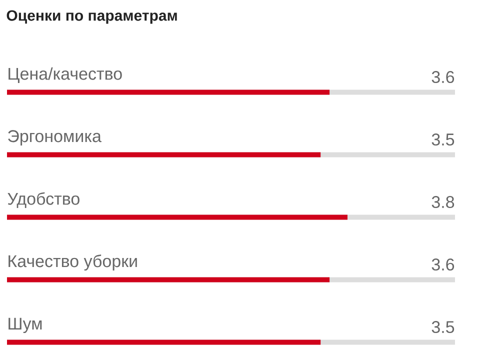  What do you see at coordinates (65, 75) in the screenshot?
I see `y-tick-label: Цена/качество` at bounding box center [65, 75].